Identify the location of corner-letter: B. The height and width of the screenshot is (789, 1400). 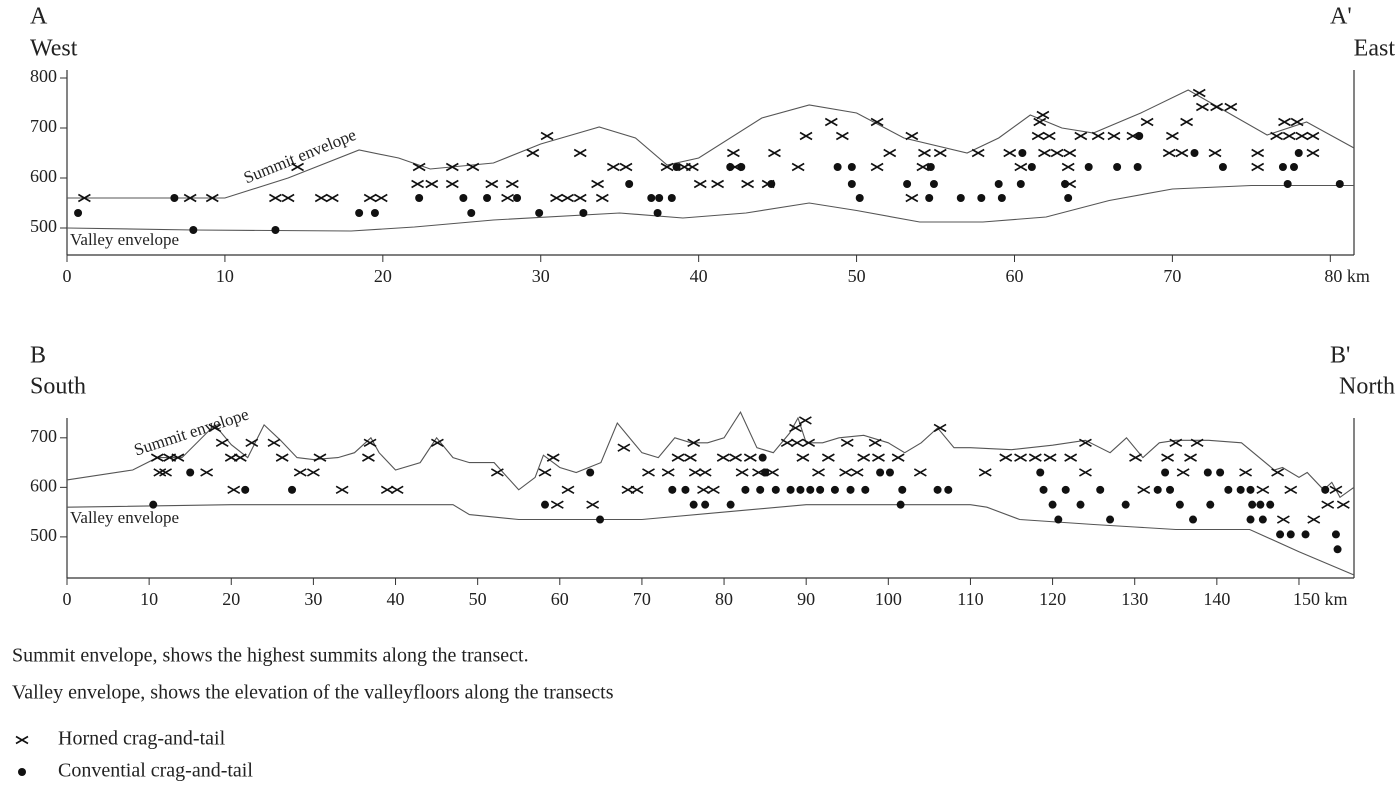
(38, 356).